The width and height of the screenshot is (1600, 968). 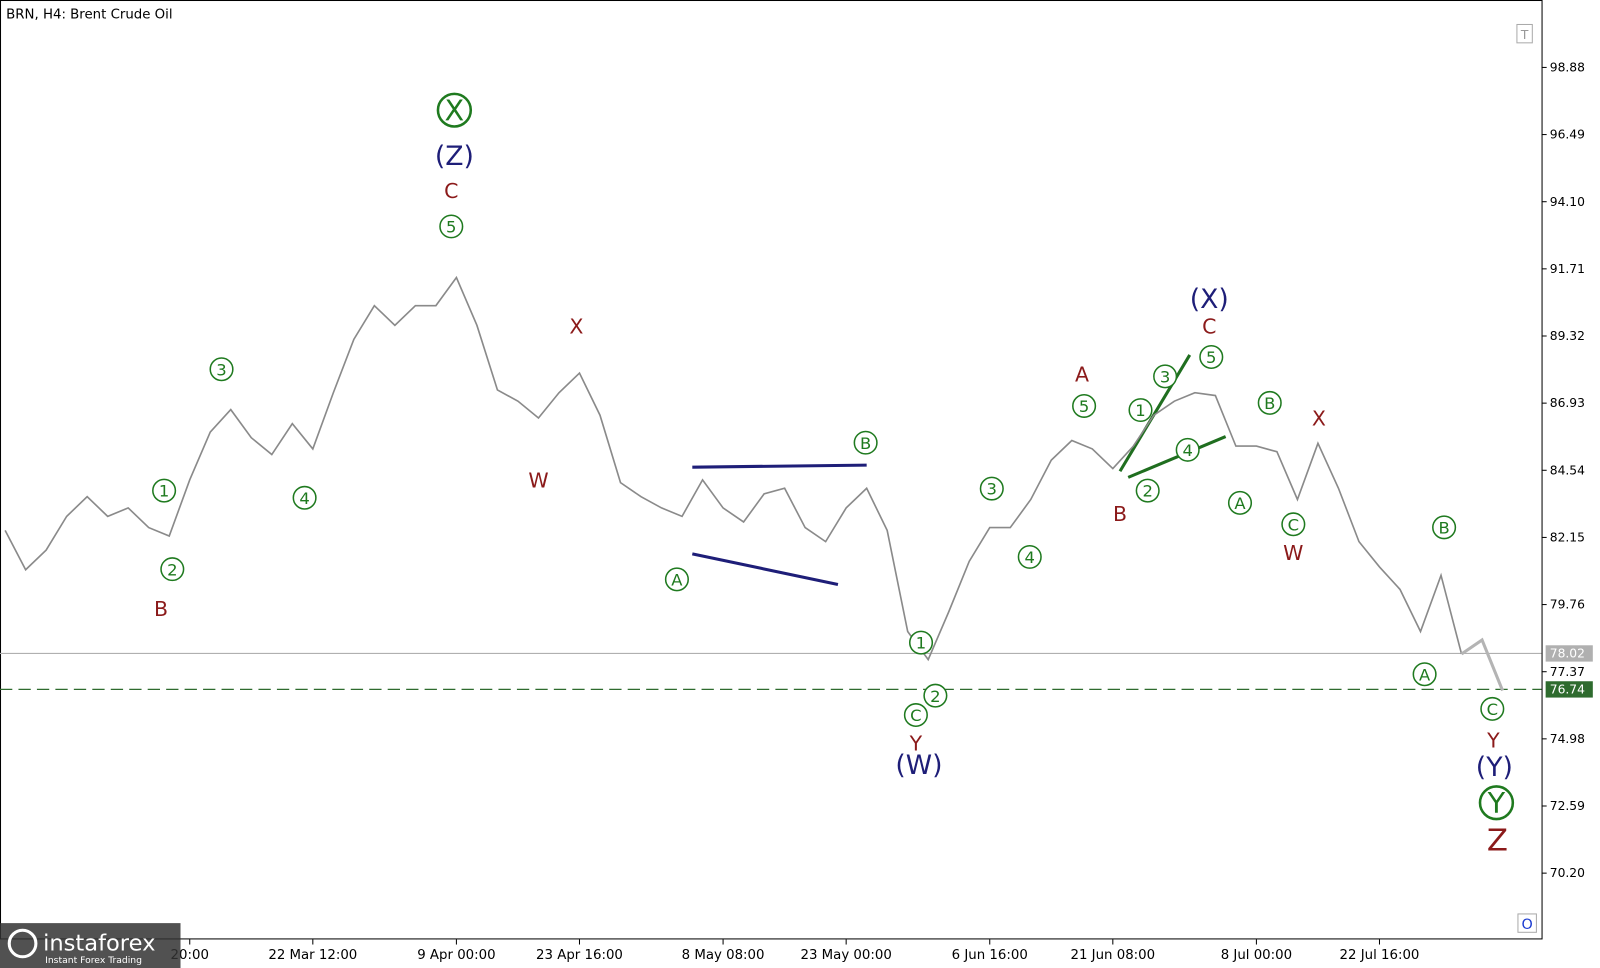 What do you see at coordinates (1567, 68) in the screenshot?
I see `y-tick-label: 98.88` at bounding box center [1567, 68].